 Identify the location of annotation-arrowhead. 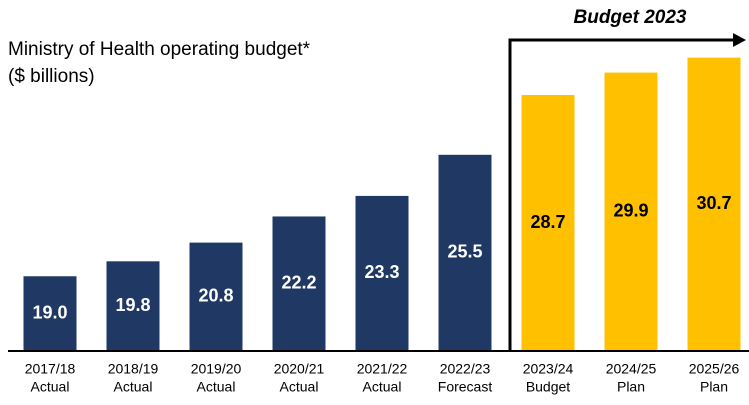
(739, 40).